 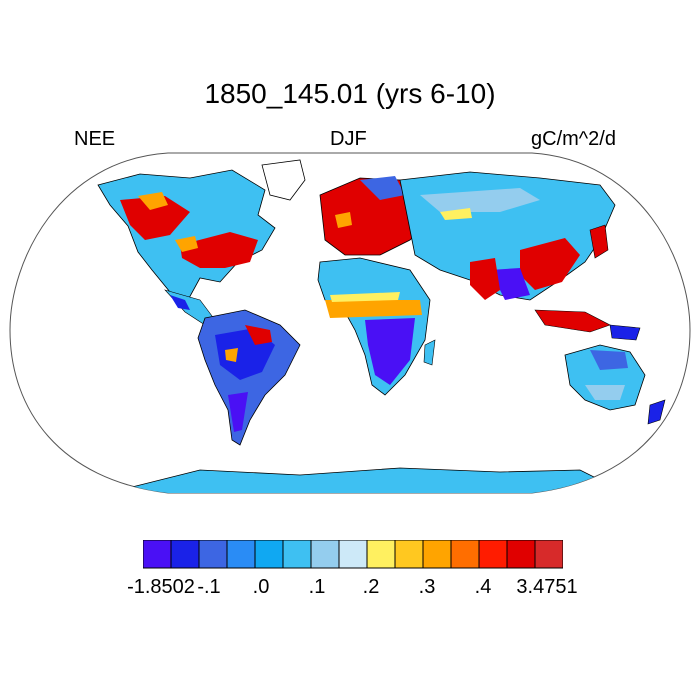 I want to click on canada-orange-band, so click(x=153, y=201).